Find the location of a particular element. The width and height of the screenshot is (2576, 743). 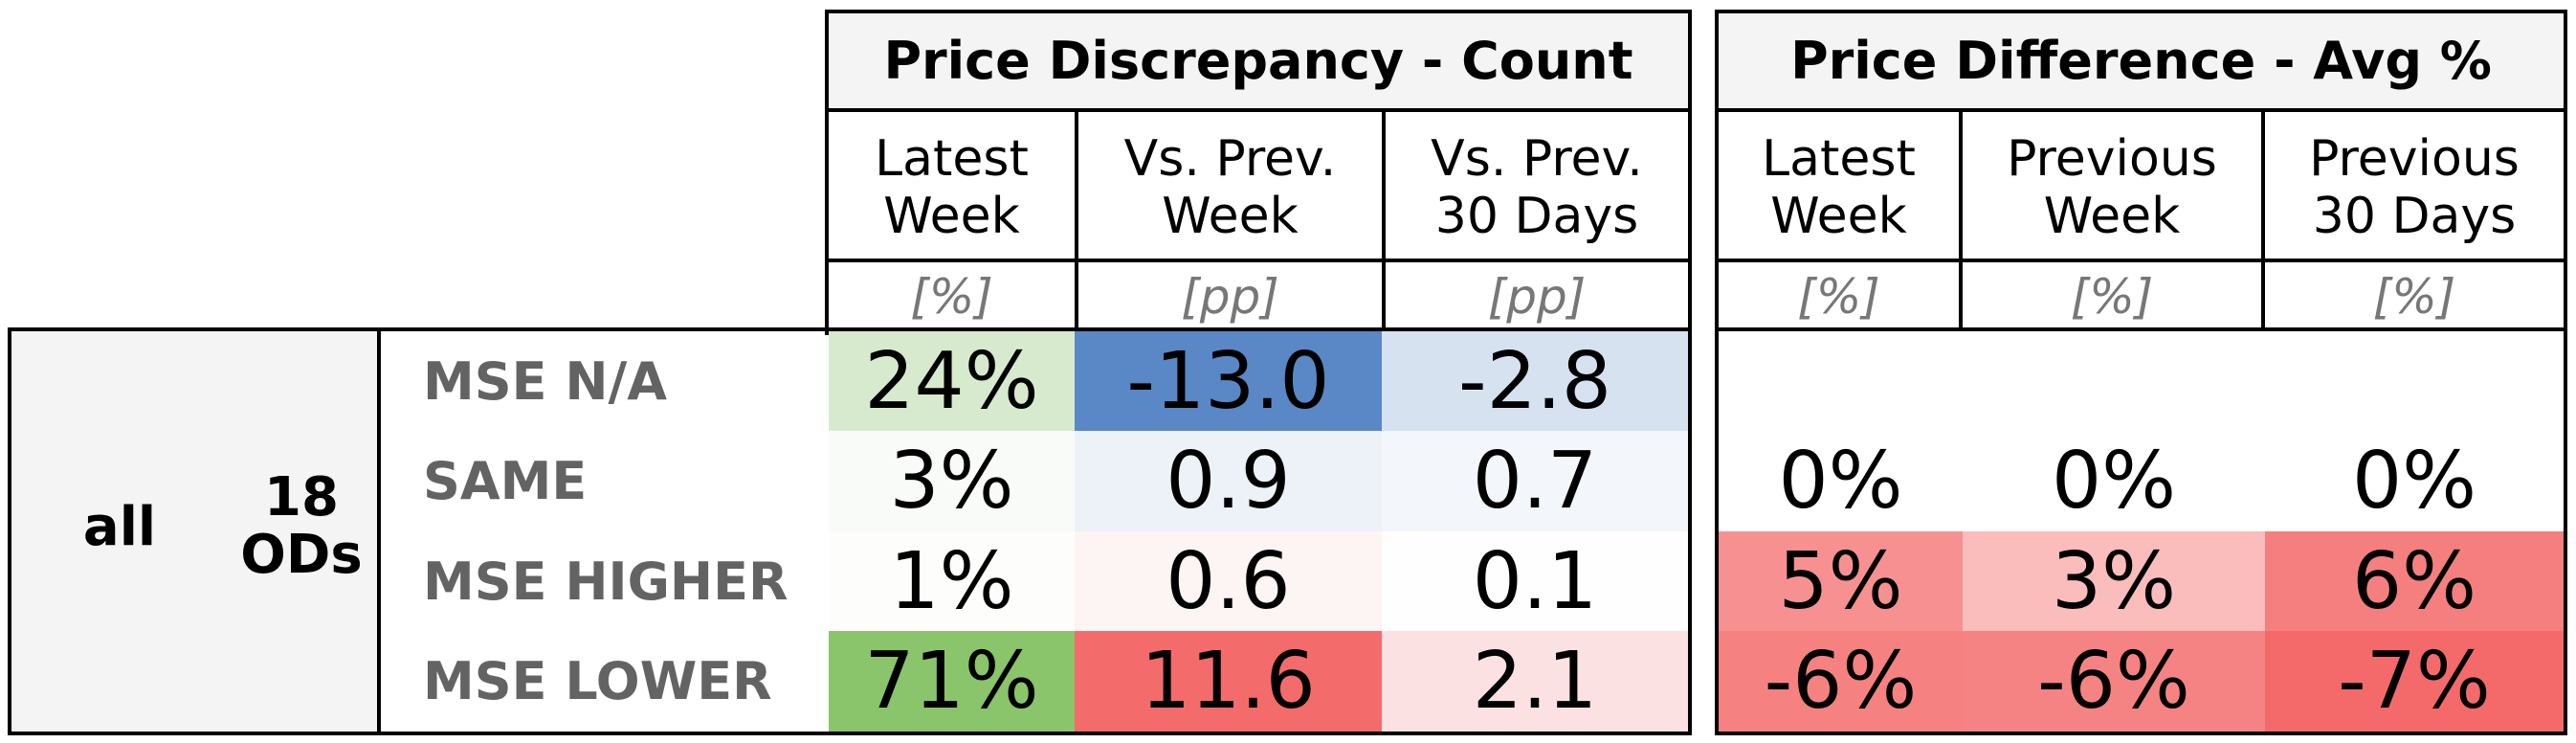

group-count-unit: ODs is located at coordinates (301, 555).